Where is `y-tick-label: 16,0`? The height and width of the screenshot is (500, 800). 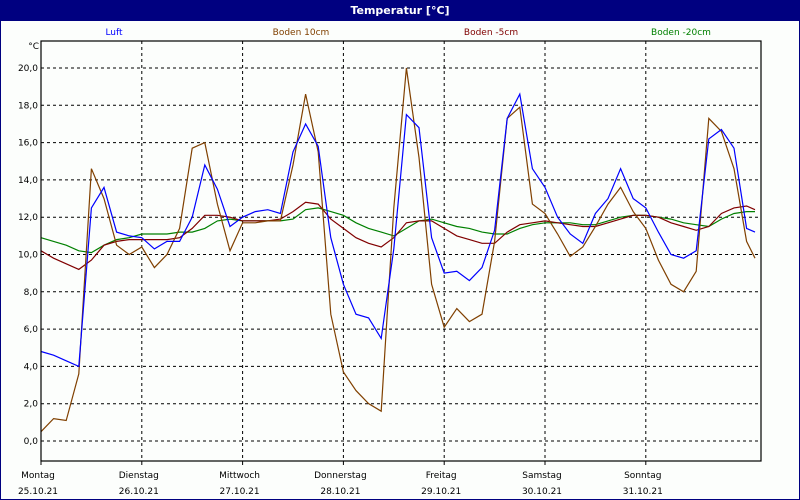
y-tick-label: 16,0 is located at coordinates (28, 144).